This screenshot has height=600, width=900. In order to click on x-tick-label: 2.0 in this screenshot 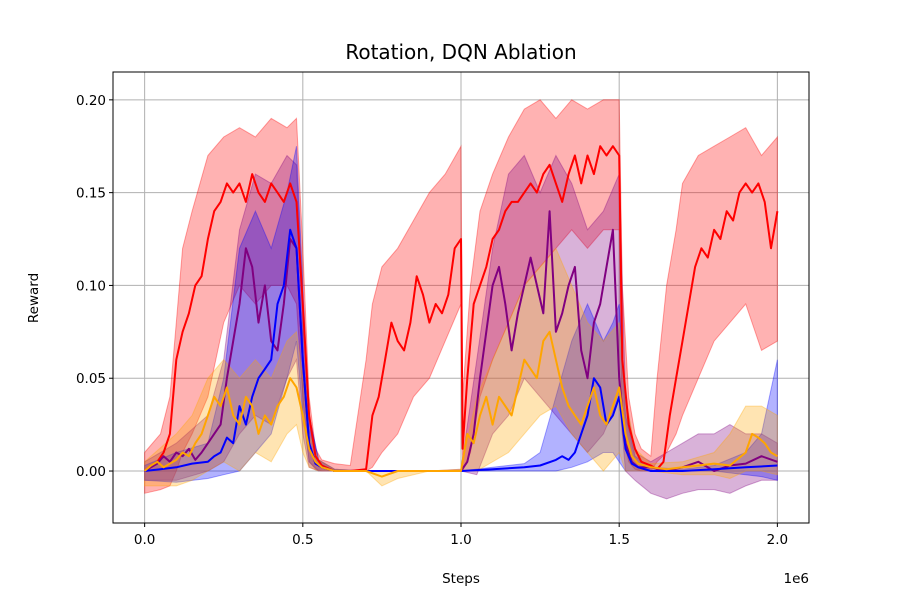, I will do `click(777, 540)`.